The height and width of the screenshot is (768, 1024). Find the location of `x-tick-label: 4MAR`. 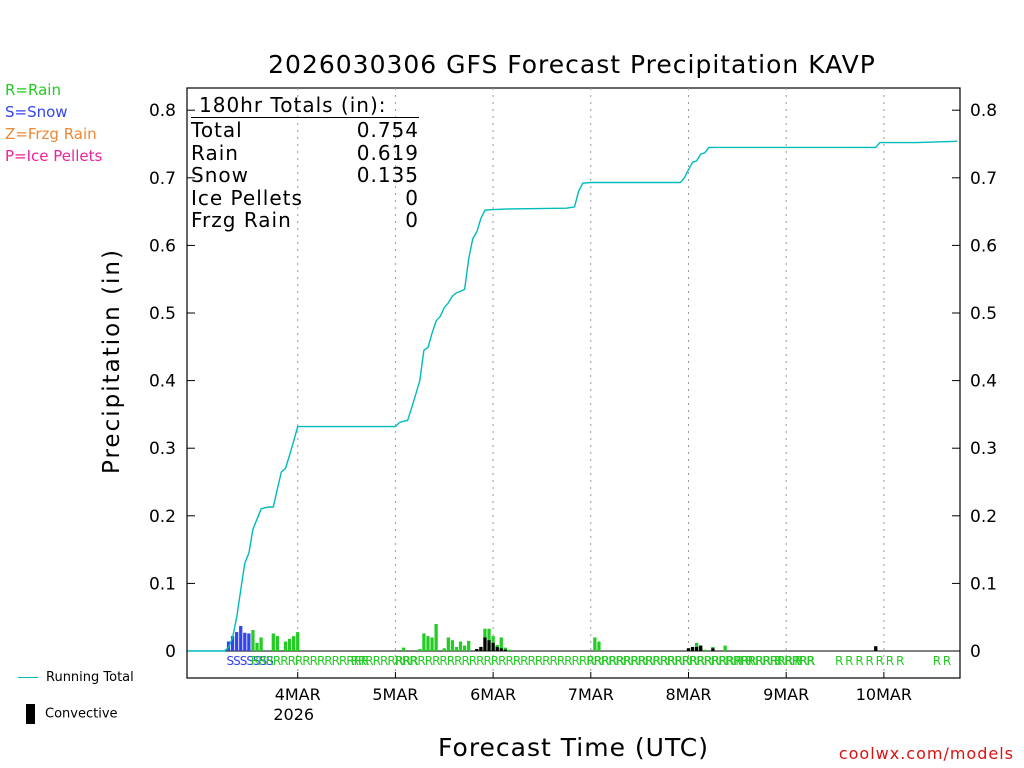

x-tick-label: 4MAR is located at coordinates (298, 694).